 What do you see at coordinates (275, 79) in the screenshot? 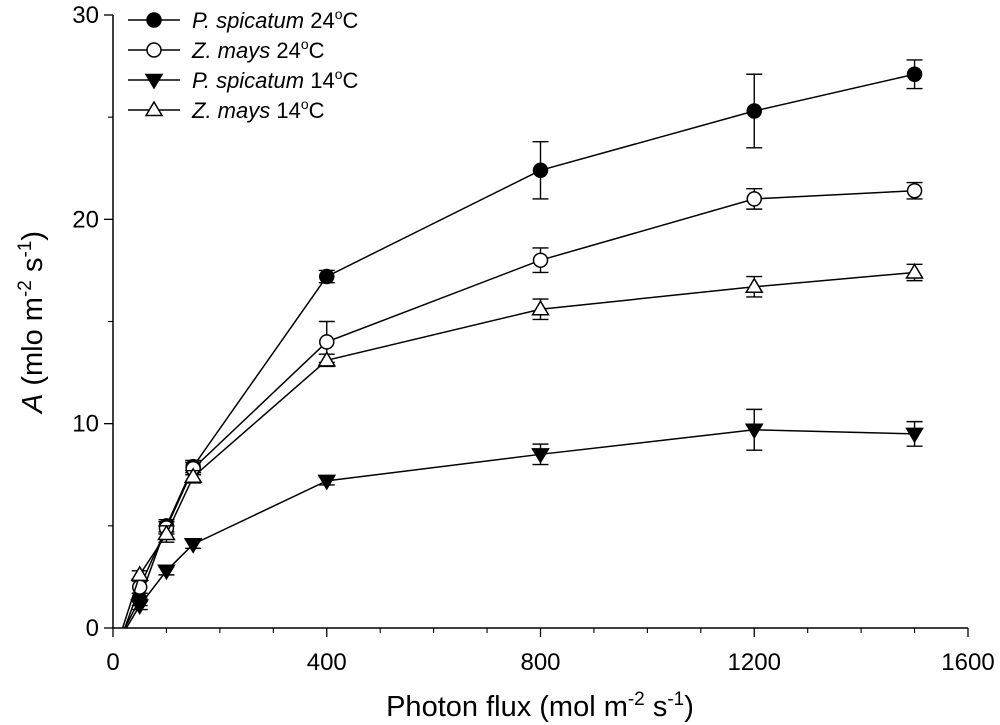
I see `legend-label: P. spicatum 14oC` at bounding box center [275, 79].